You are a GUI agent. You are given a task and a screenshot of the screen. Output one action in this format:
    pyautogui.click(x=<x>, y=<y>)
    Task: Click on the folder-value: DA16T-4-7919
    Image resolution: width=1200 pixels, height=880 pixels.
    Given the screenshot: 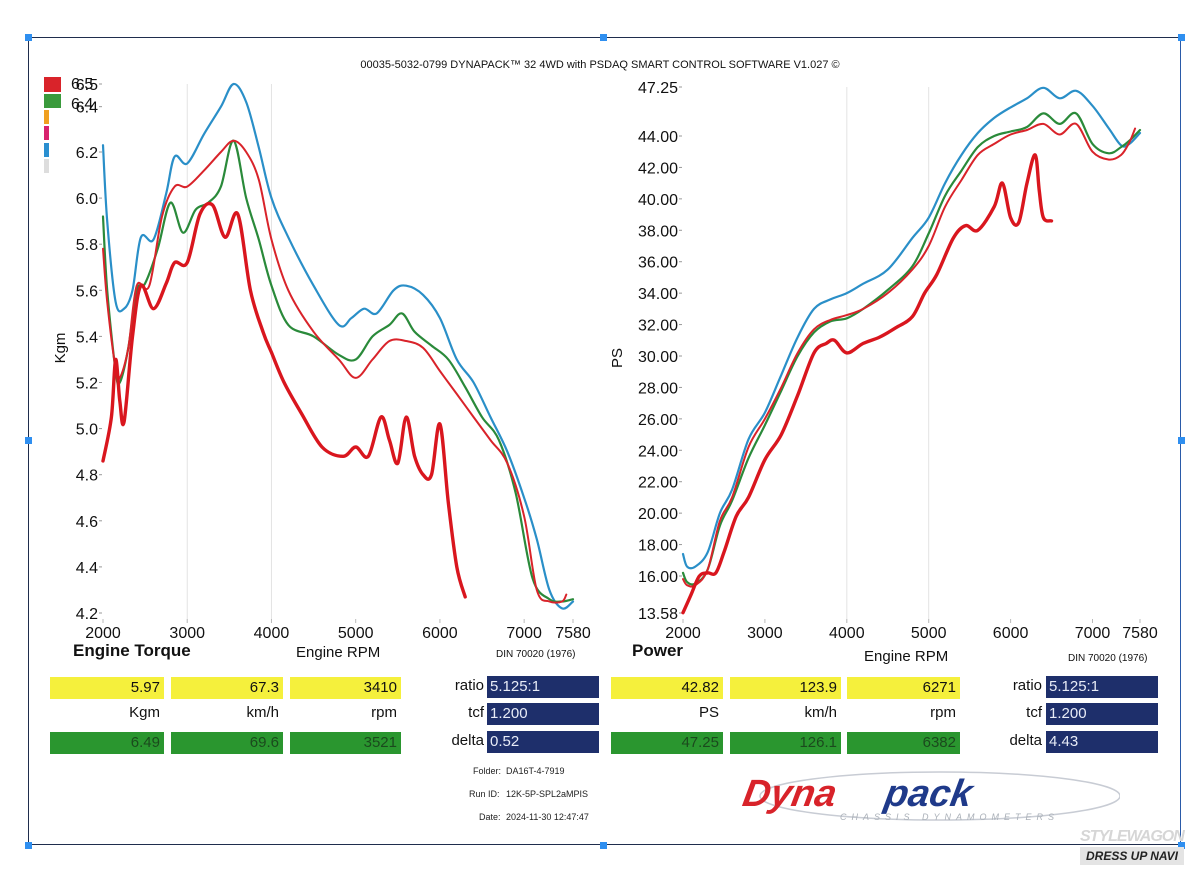 What is the action you would take?
    pyautogui.click(x=535, y=771)
    